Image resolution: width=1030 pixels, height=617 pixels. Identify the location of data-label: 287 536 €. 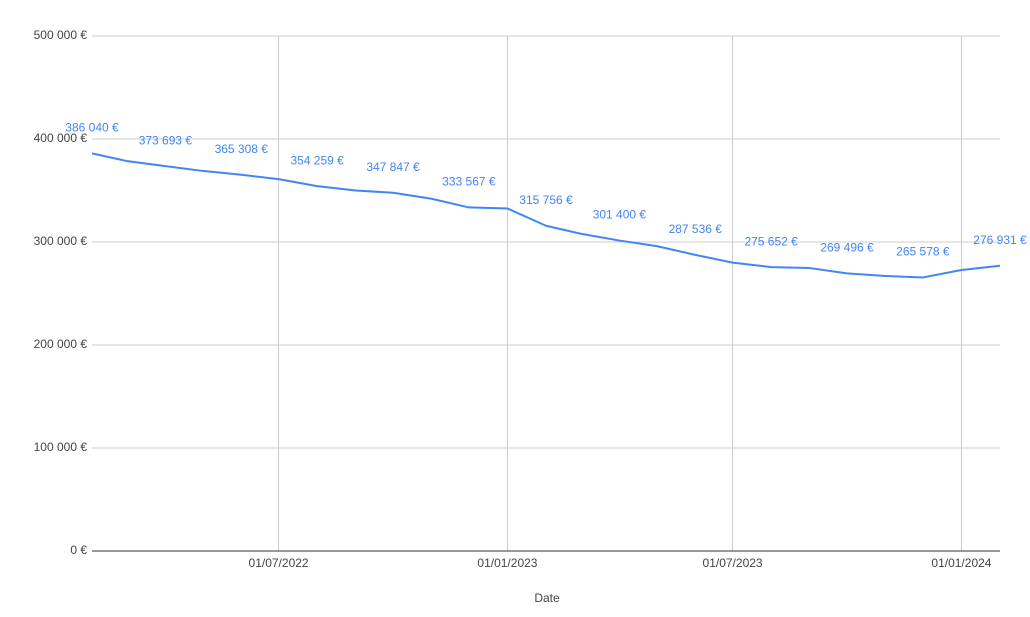
(696, 229).